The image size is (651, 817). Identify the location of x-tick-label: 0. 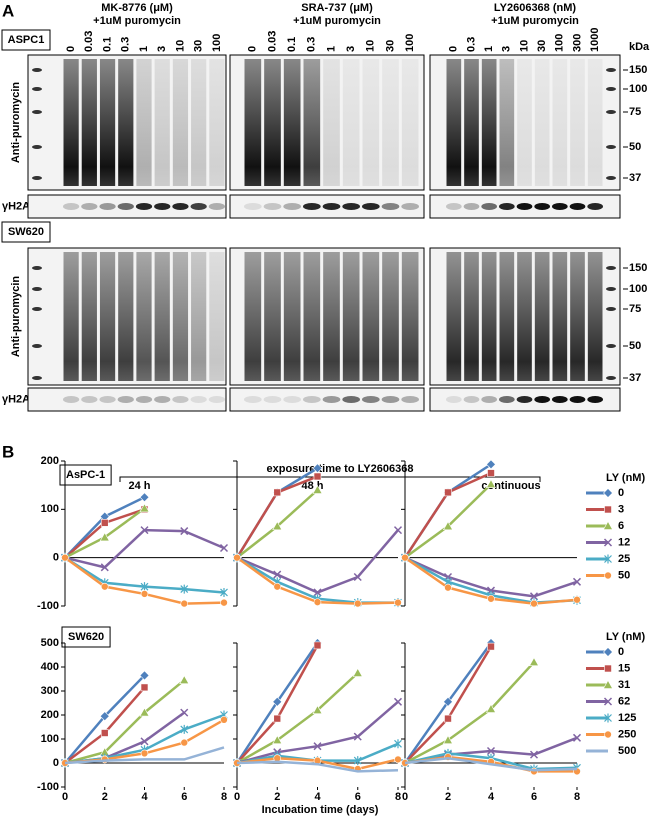
(65, 797).